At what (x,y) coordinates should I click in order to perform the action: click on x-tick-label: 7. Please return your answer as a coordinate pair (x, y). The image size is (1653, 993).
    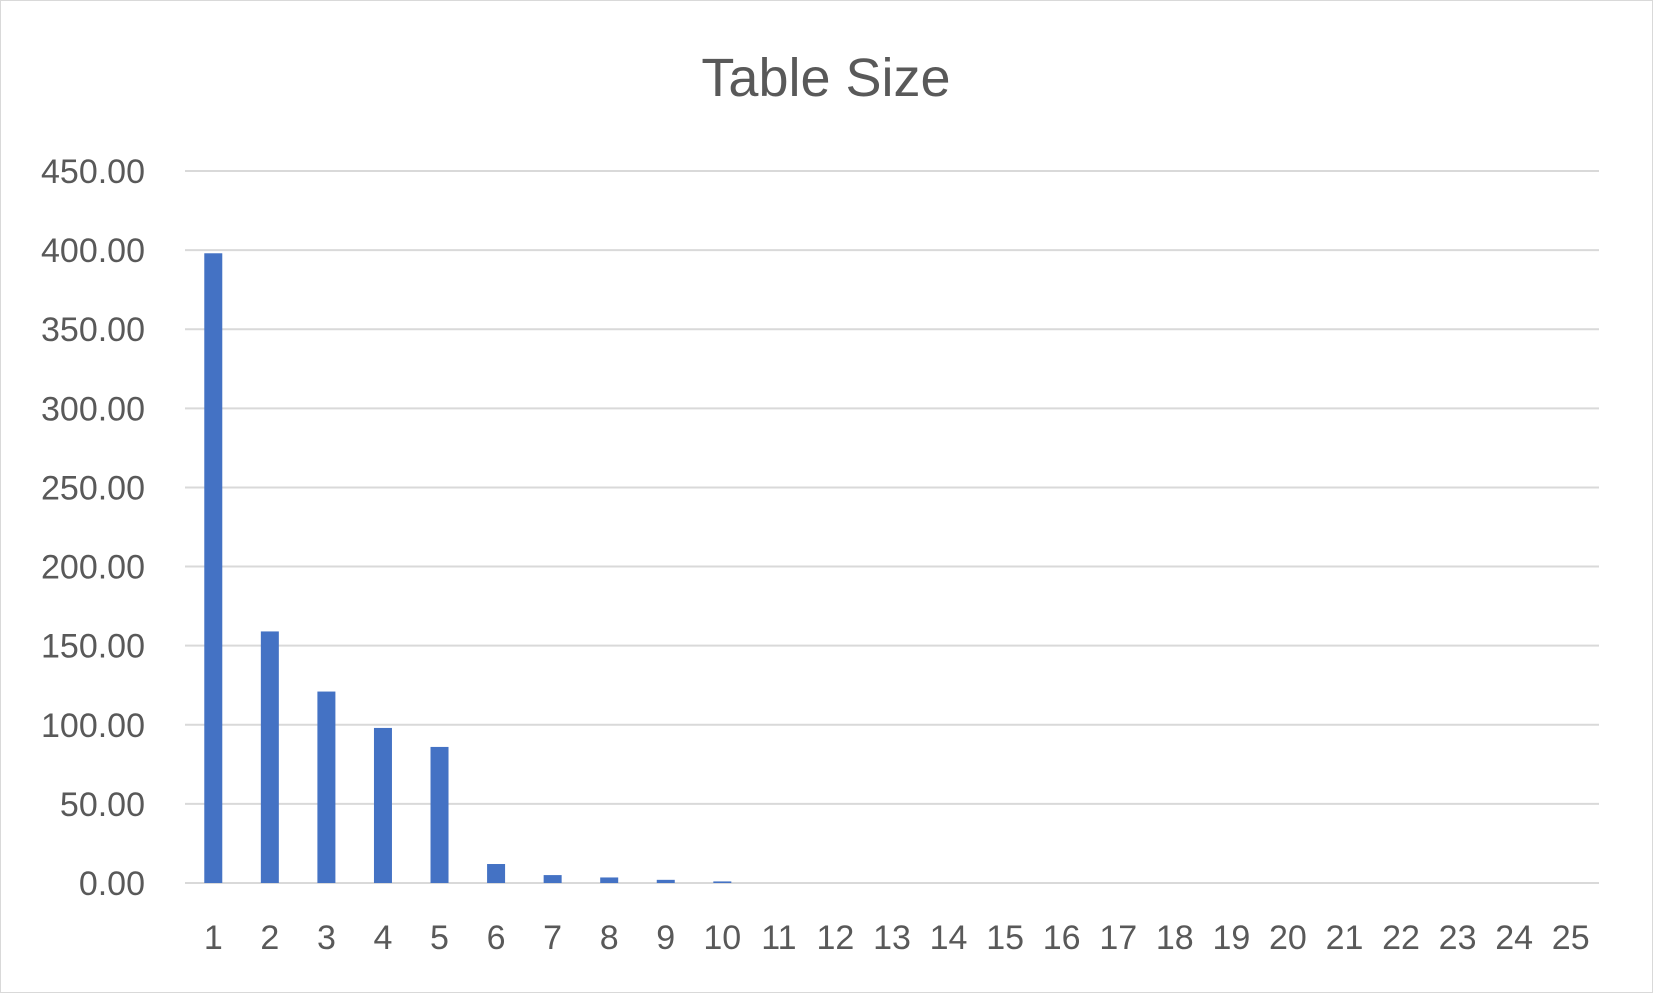
    Looking at the image, I should click on (552, 938).